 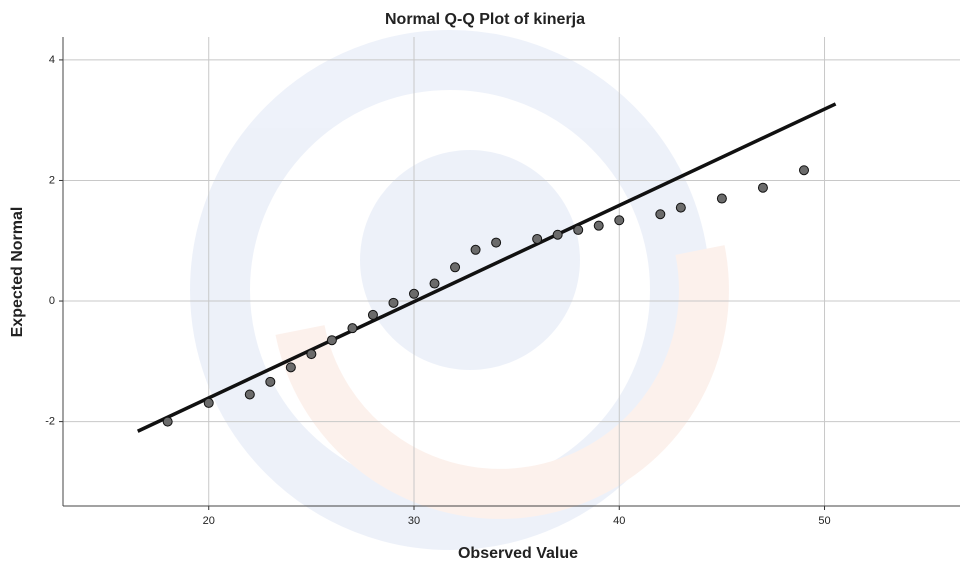 What do you see at coordinates (50, 422) in the screenshot?
I see `y-tick-label: -2` at bounding box center [50, 422].